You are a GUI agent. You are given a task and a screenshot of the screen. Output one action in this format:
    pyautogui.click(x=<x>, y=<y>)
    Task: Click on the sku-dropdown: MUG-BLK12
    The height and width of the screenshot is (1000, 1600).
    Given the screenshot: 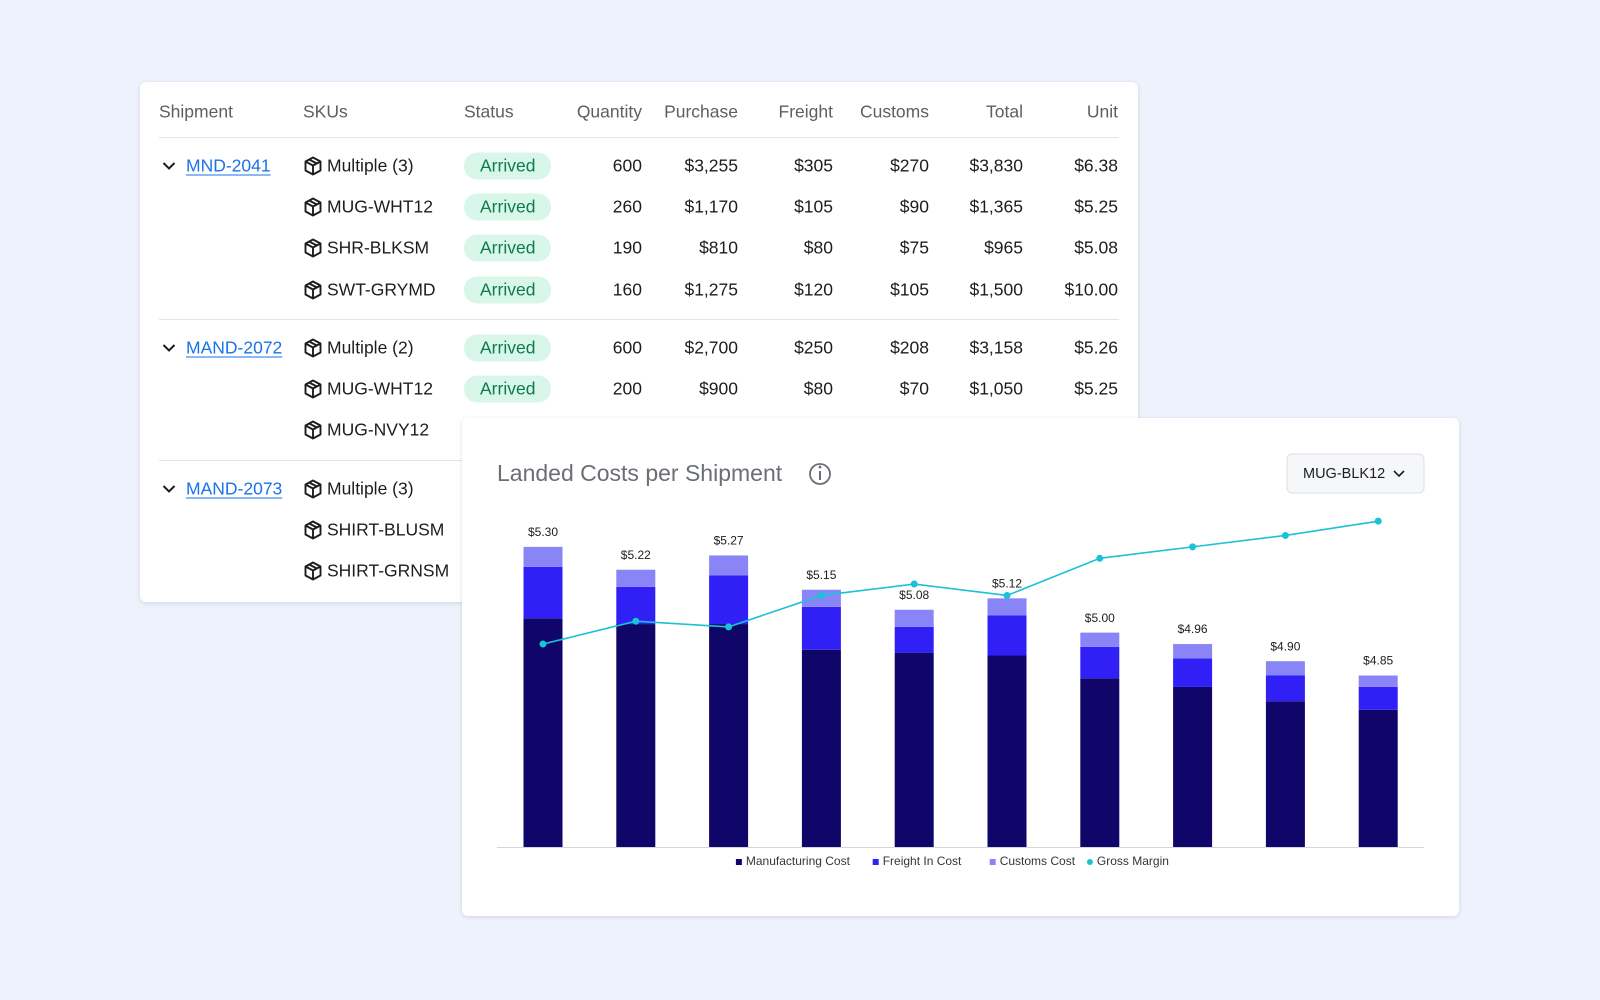 What is the action you would take?
    pyautogui.click(x=1355, y=473)
    